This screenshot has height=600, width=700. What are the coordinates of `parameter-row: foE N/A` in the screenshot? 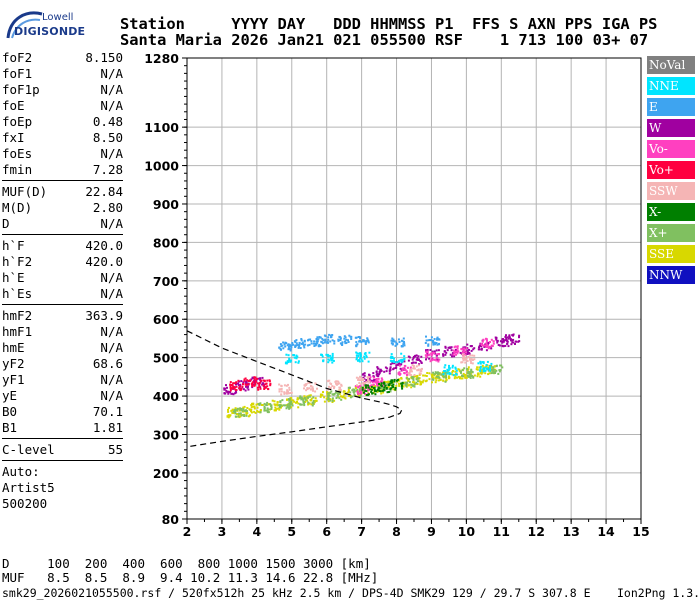 It's located at (62, 106).